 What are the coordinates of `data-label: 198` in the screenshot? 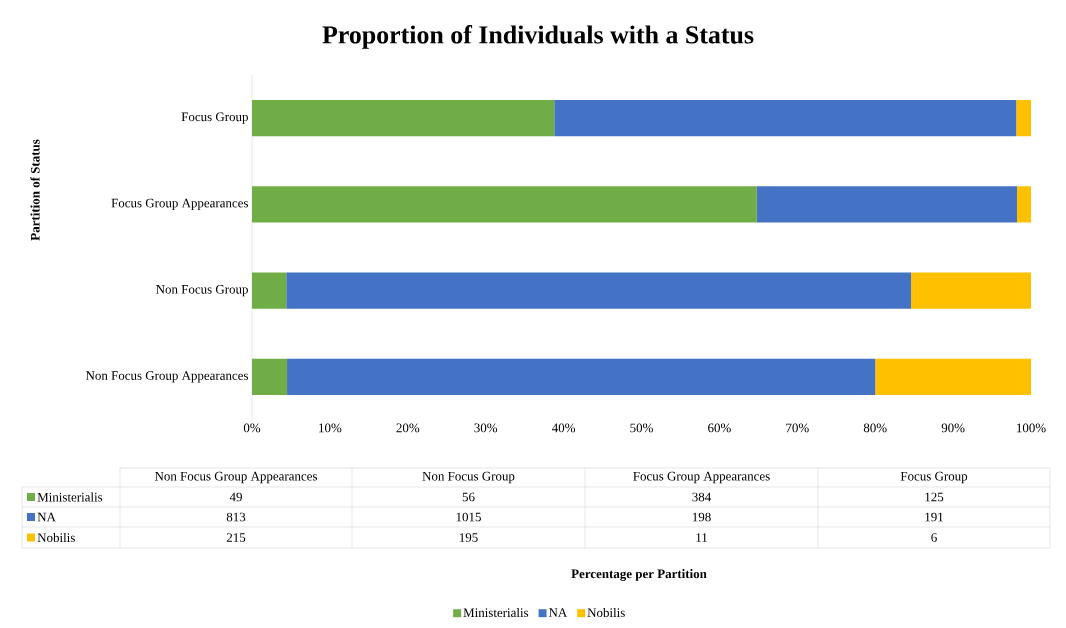 It's located at (701, 517).